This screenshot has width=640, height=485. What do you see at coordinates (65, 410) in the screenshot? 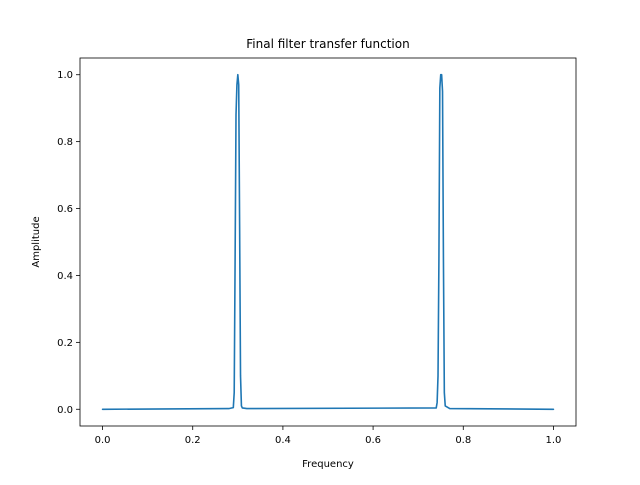
I see `y-tick-label: 0.0` at bounding box center [65, 410].